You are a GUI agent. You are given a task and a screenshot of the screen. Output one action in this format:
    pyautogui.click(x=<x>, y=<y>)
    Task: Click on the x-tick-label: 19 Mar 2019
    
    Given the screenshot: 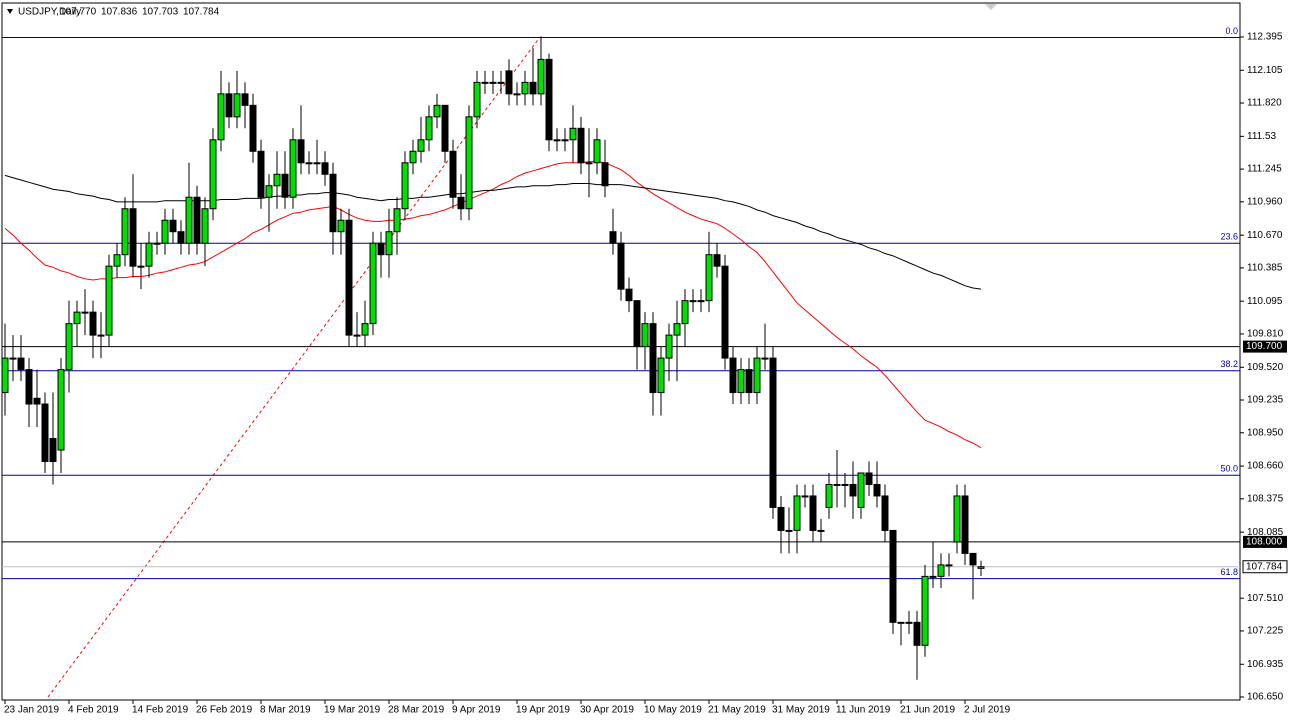 What is the action you would take?
    pyautogui.click(x=352, y=710)
    